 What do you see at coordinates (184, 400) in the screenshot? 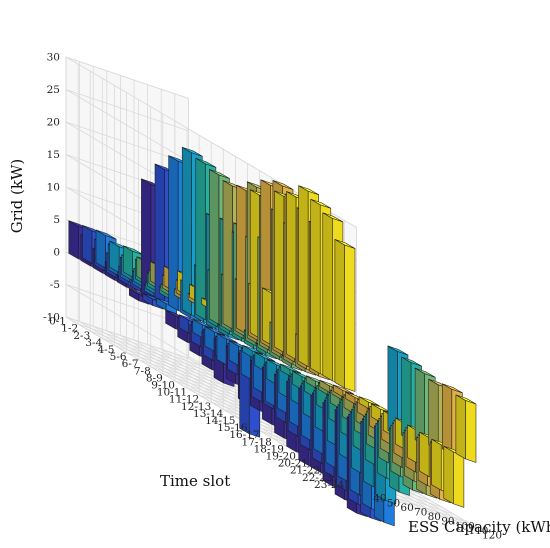
I see `time-slot-tick: 11-12` at bounding box center [184, 400].